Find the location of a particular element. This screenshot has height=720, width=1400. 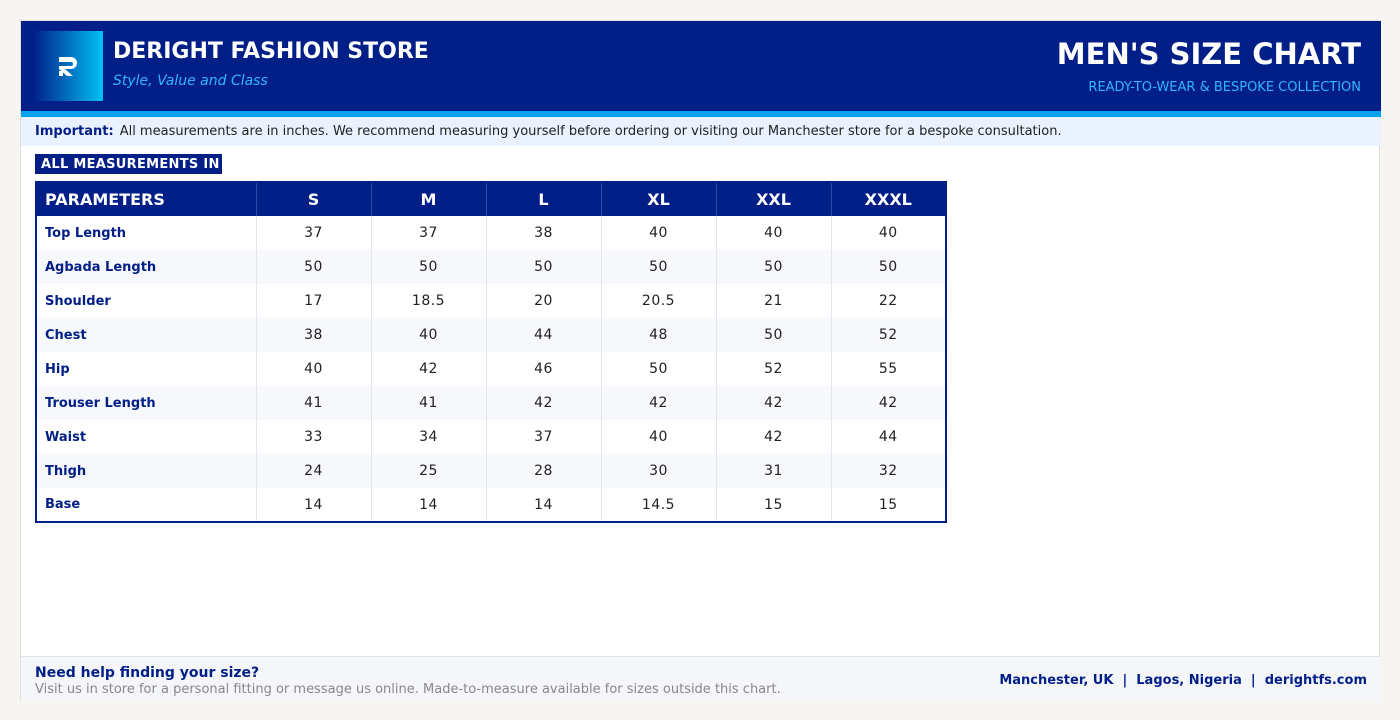

parameter-cell: Top Length is located at coordinates (146, 233).